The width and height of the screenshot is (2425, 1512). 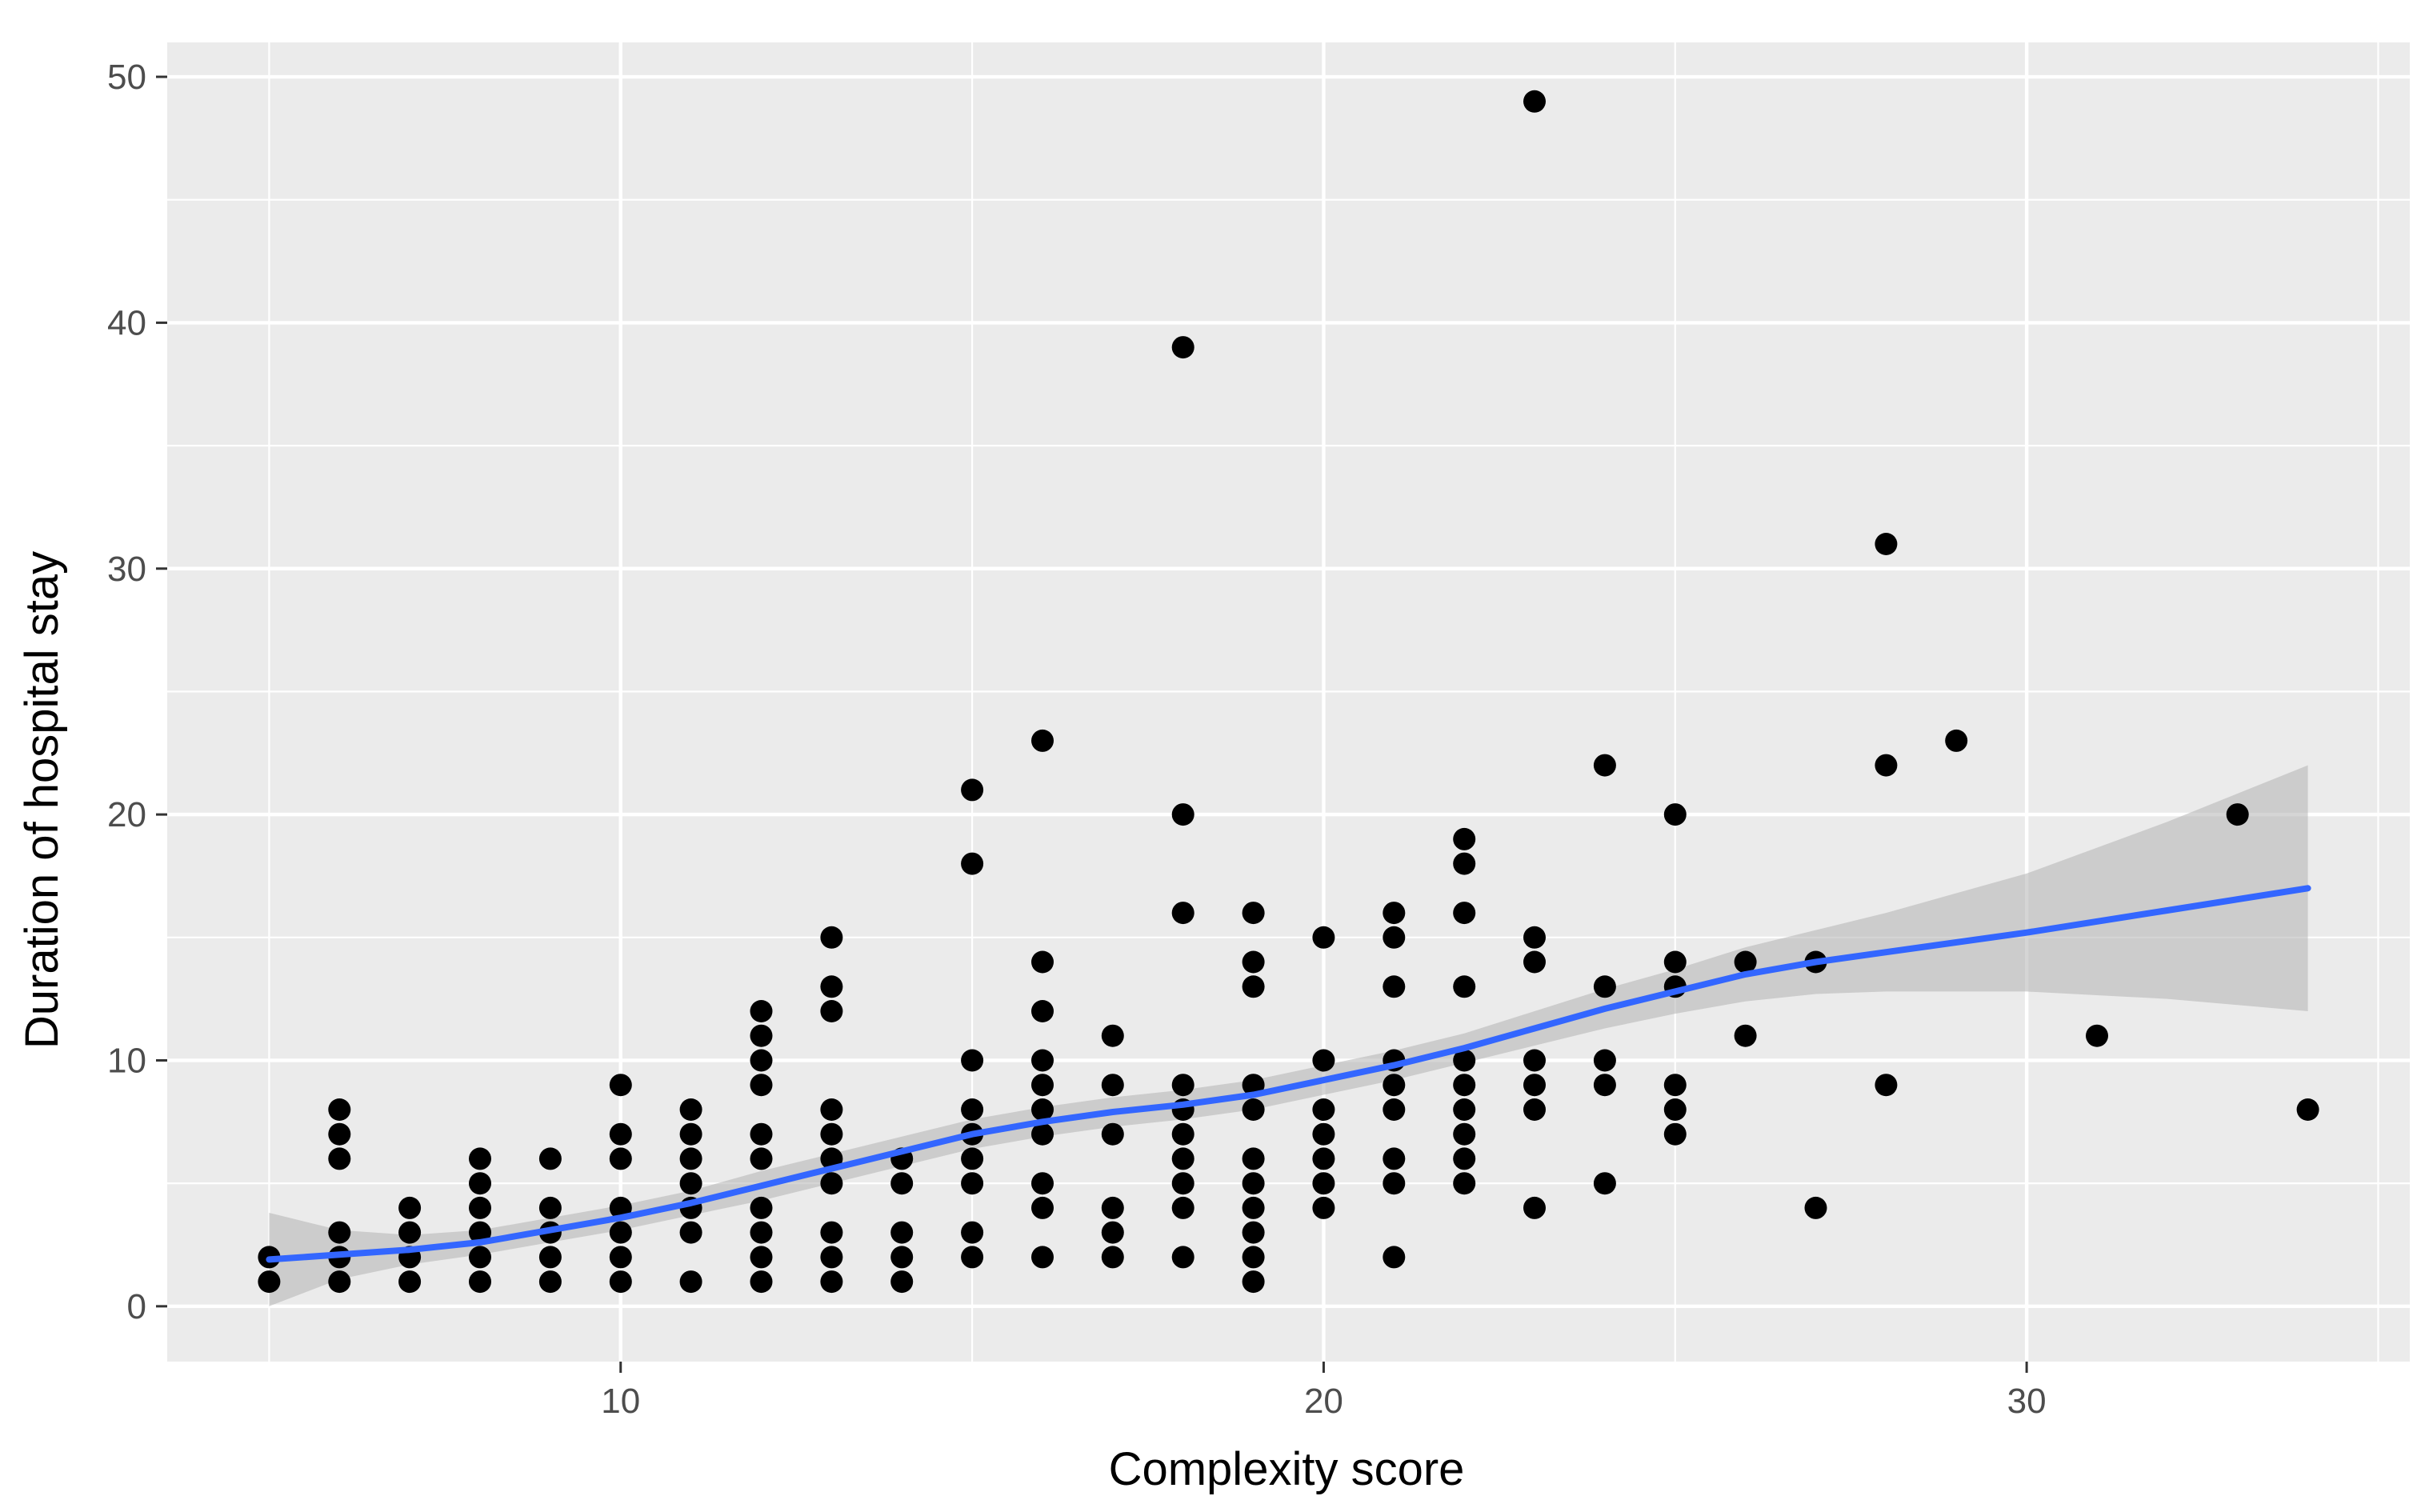 What do you see at coordinates (1287, 1469) in the screenshot?
I see `x-axis-title: Complexity score` at bounding box center [1287, 1469].